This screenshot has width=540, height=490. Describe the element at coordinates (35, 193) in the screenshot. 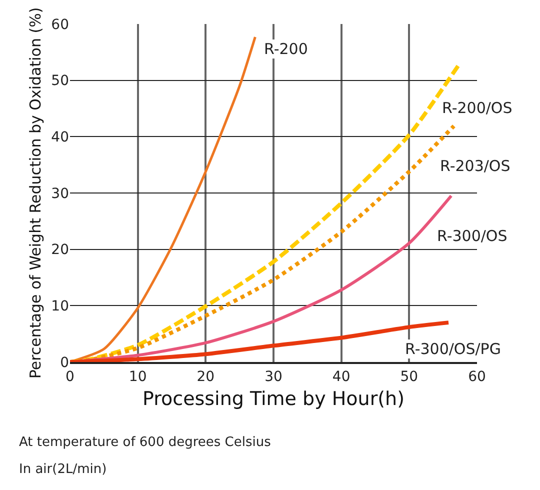

I see `y-axis-title: Percentage of Weight Reduction by Oxidation (%)` at that location.